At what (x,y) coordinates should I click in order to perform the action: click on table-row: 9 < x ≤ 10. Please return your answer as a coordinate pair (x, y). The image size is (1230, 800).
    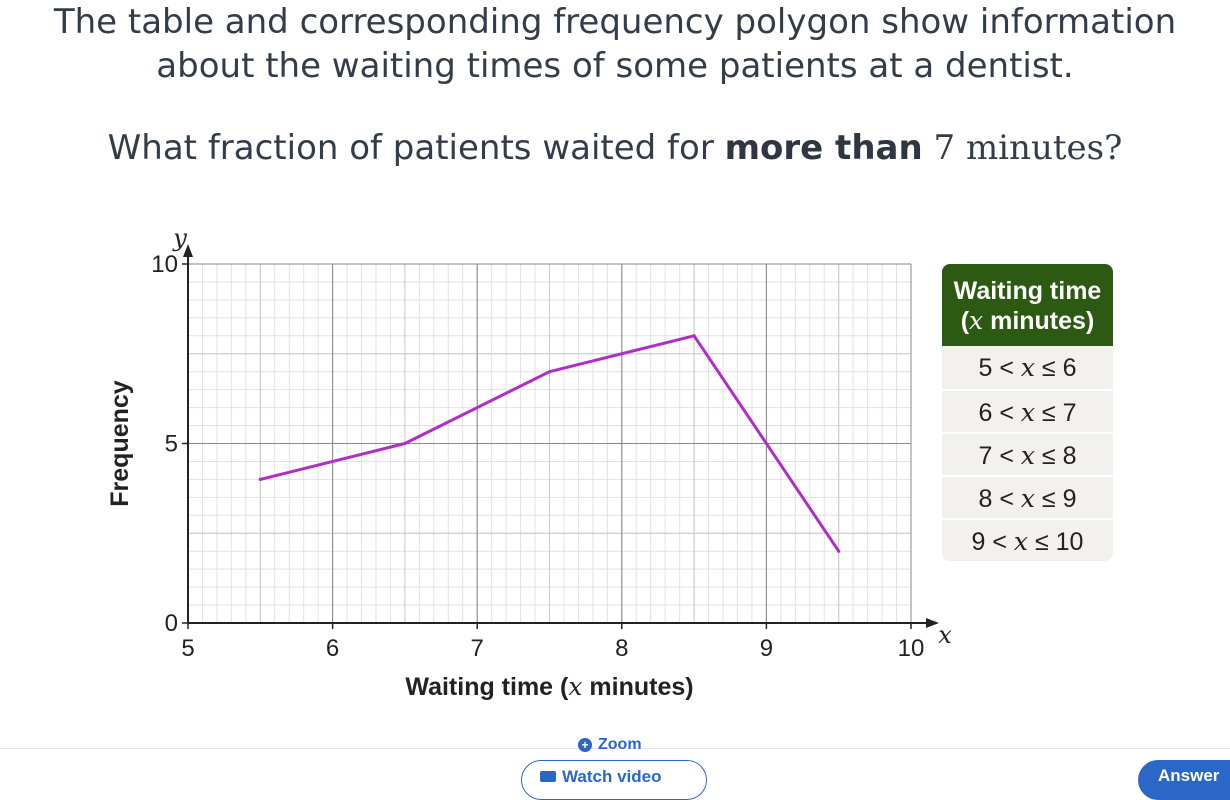
    Looking at the image, I should click on (1027, 539).